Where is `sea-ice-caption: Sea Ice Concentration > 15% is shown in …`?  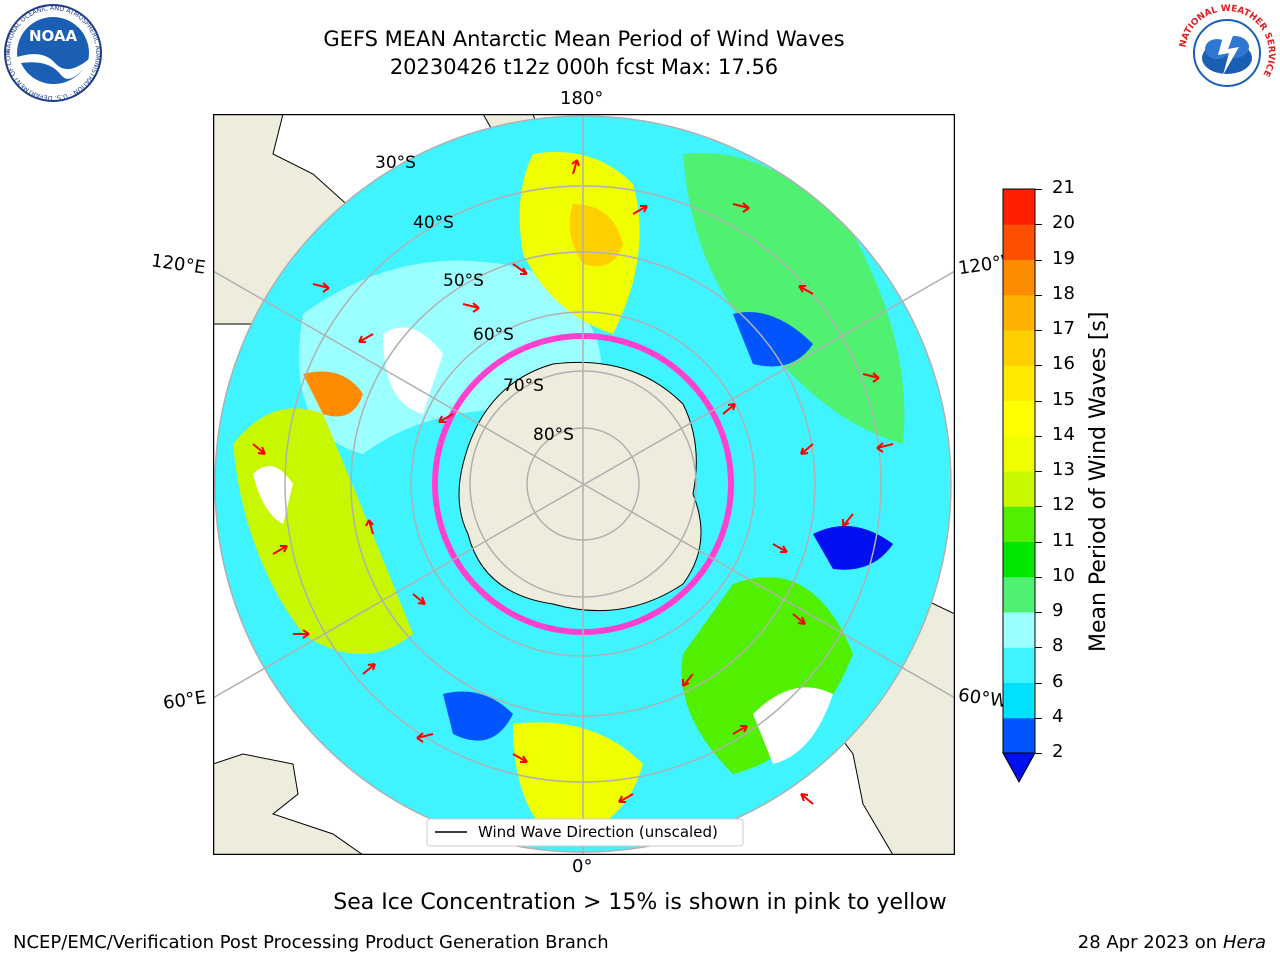 sea-ice-caption: Sea Ice Concentration > 15% is shown in … is located at coordinates (640, 902).